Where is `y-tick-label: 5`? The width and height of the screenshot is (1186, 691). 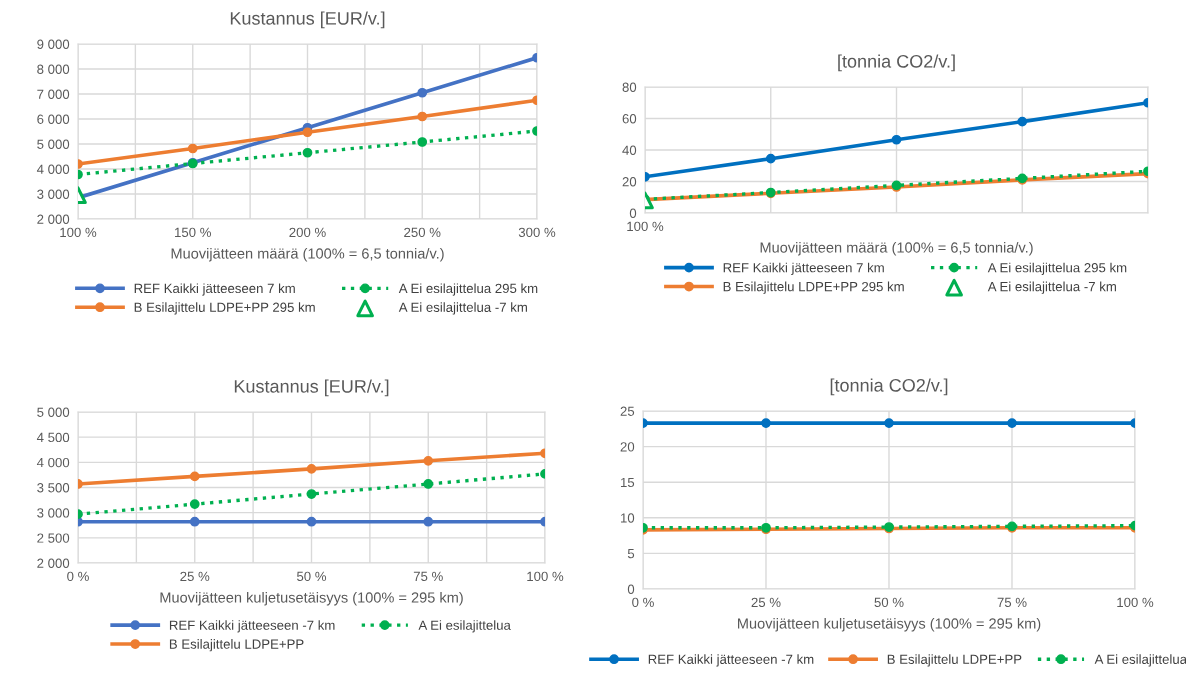 y-tick-label: 5 is located at coordinates (631, 554).